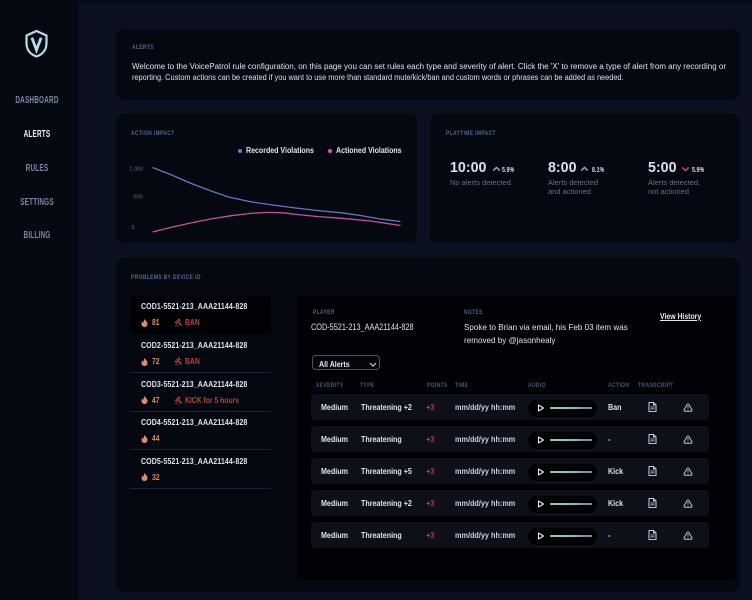 Image resolution: width=752 pixels, height=600 pixels. Describe the element at coordinates (136, 169) in the screenshot. I see `svg-text: 1,000` at that location.